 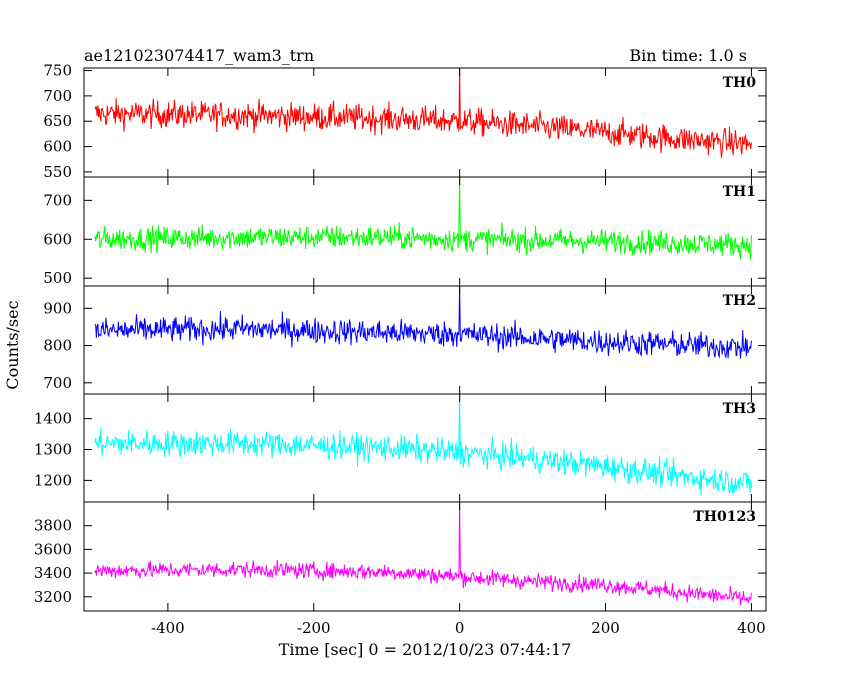 I want to click on panel-th1: 500 600 700 TH1, so click(x=405, y=231).